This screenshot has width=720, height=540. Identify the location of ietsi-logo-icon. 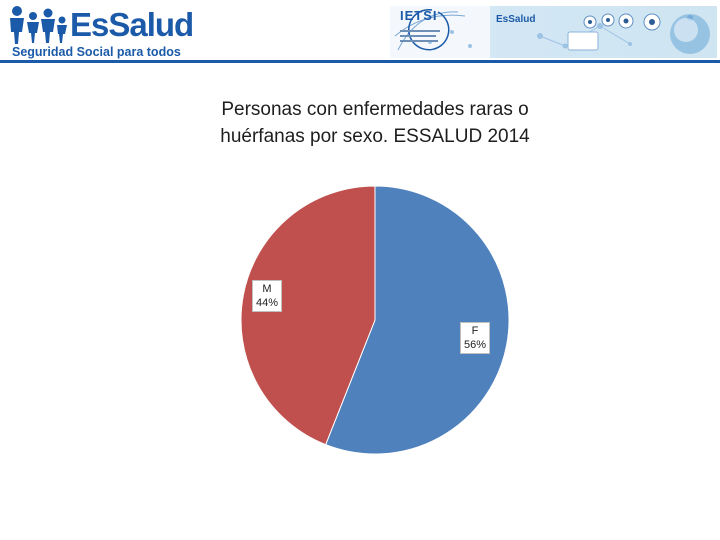
(425, 29).